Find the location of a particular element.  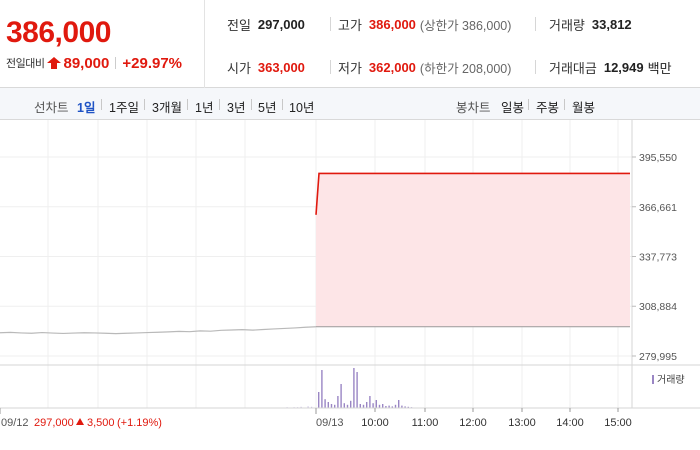

volume-legend-label: 거래량 is located at coordinates (671, 380).